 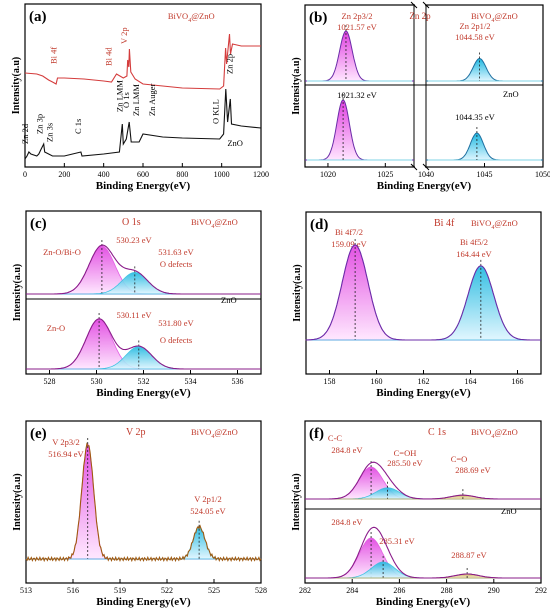 I want to click on x-tick-label: 519, so click(x=120, y=590).